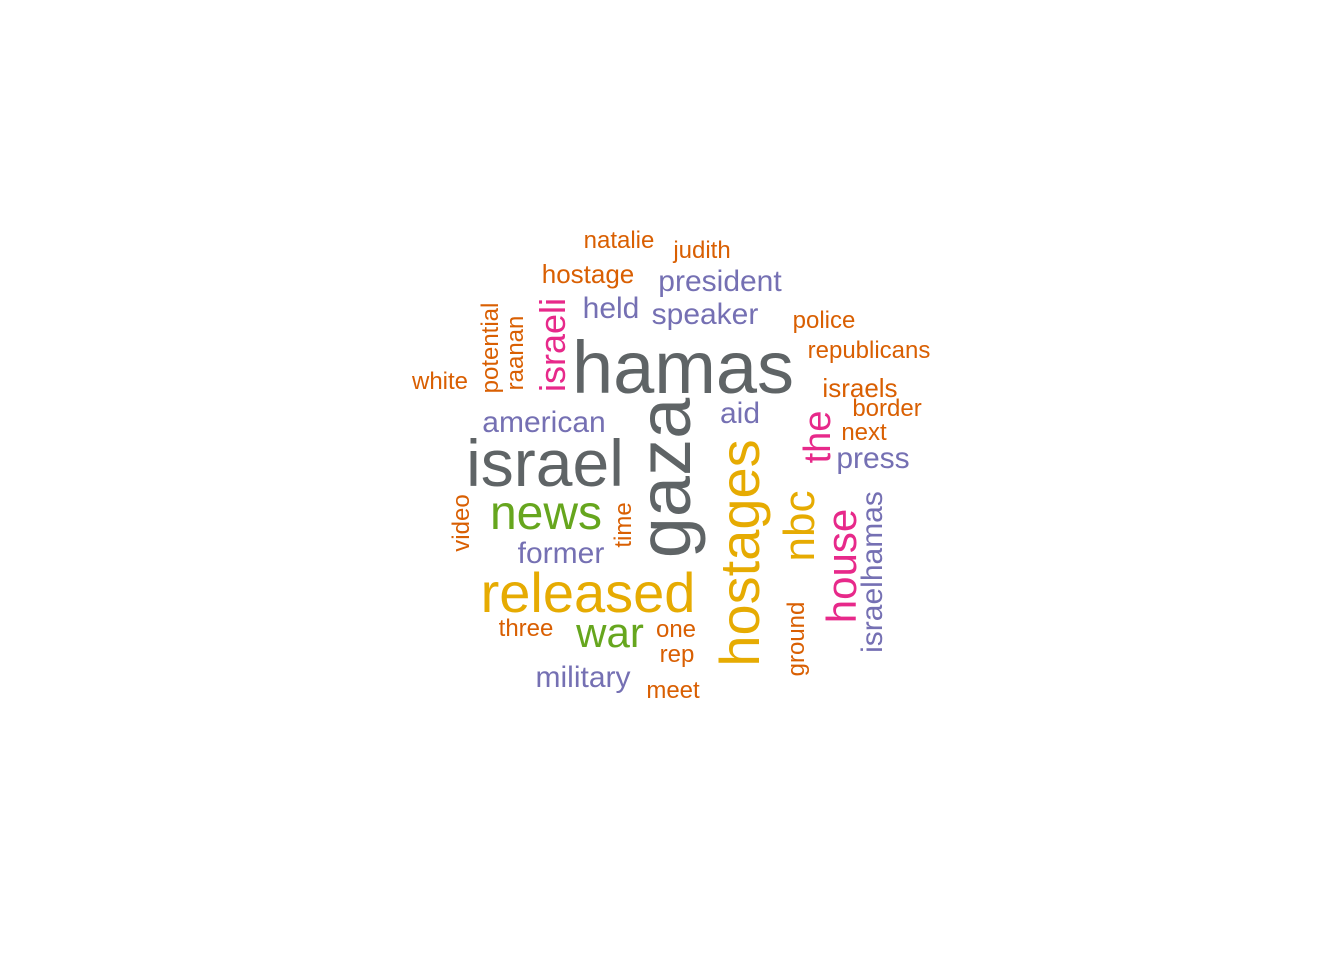 Image resolution: width=1344 pixels, height=960 pixels. I want to click on word-ground: ground, so click(796, 639).